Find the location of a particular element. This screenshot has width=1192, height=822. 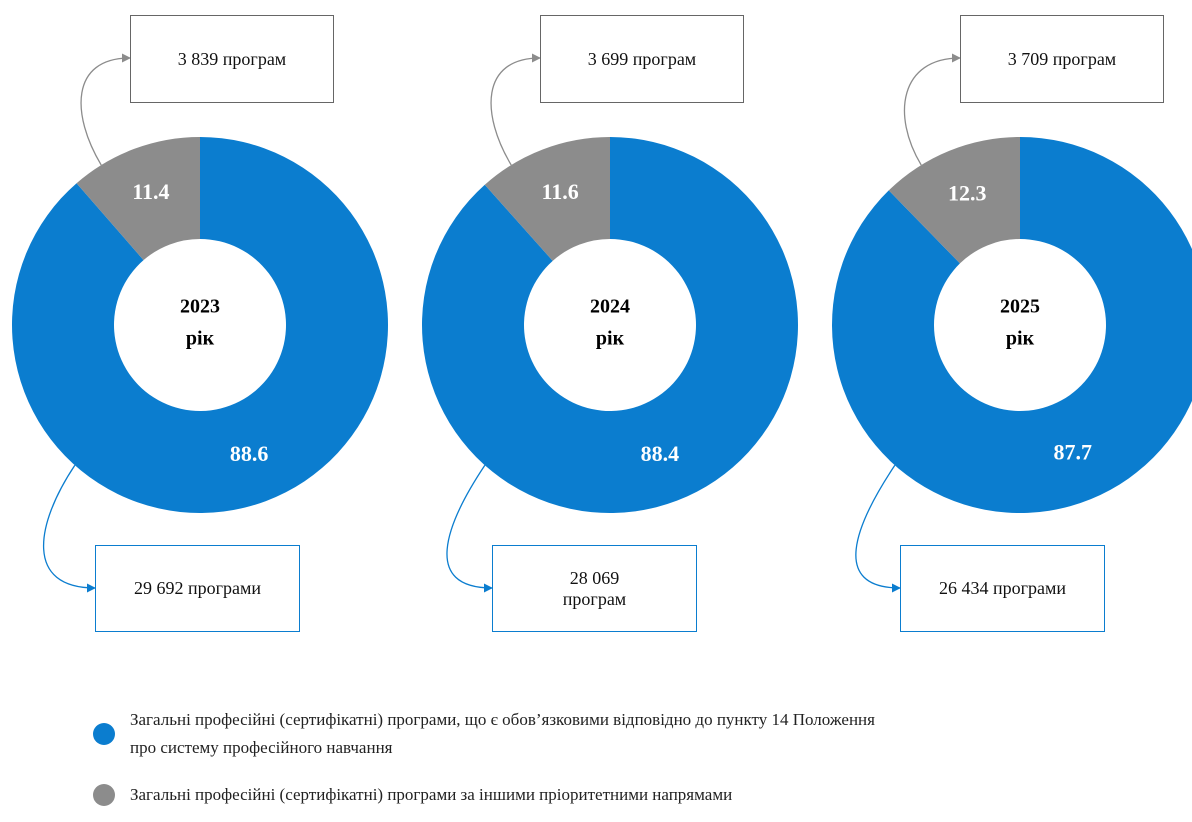

callout-box: 3 839 програм is located at coordinates (232, 59).